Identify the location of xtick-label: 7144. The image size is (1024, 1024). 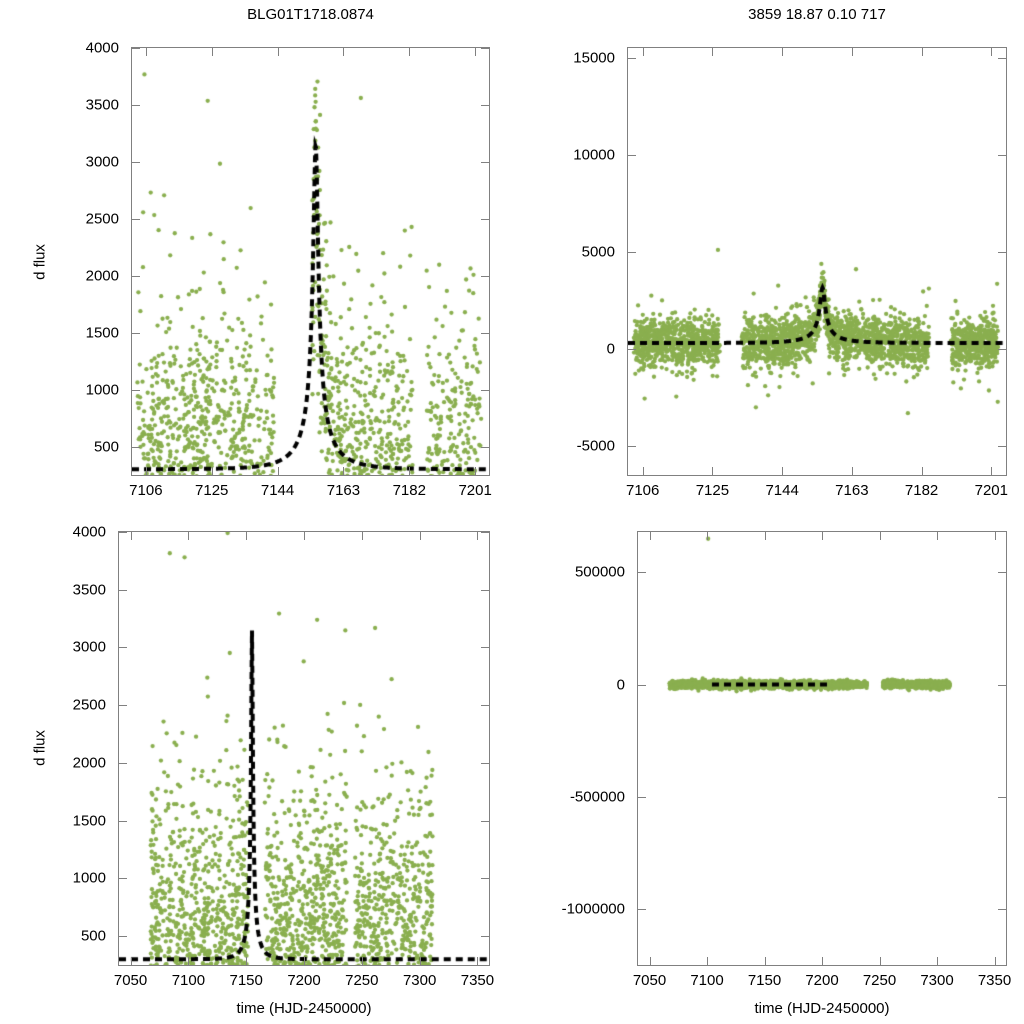
(277, 490).